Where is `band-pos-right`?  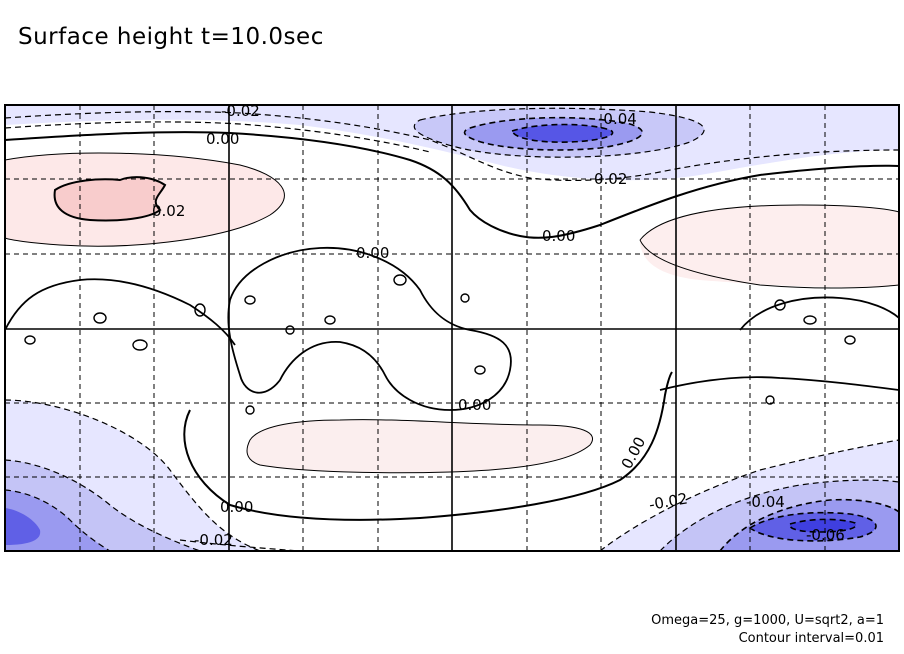 band-pos-right is located at coordinates (769, 246).